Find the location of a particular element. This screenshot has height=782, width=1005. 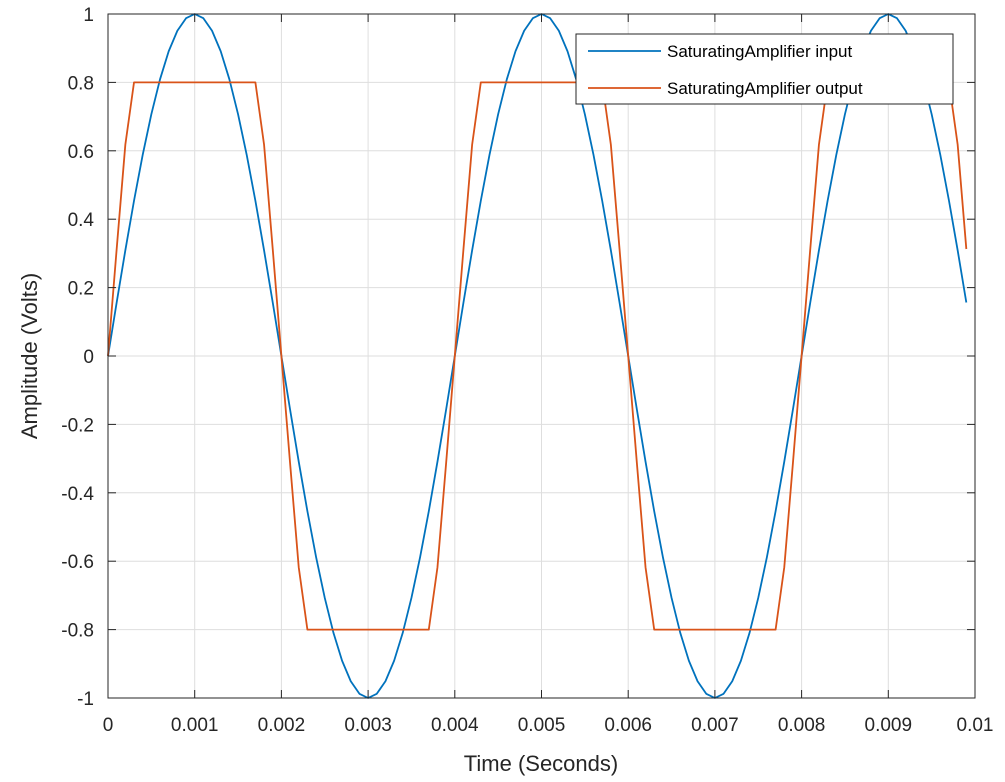

legend-box is located at coordinates (764, 69).